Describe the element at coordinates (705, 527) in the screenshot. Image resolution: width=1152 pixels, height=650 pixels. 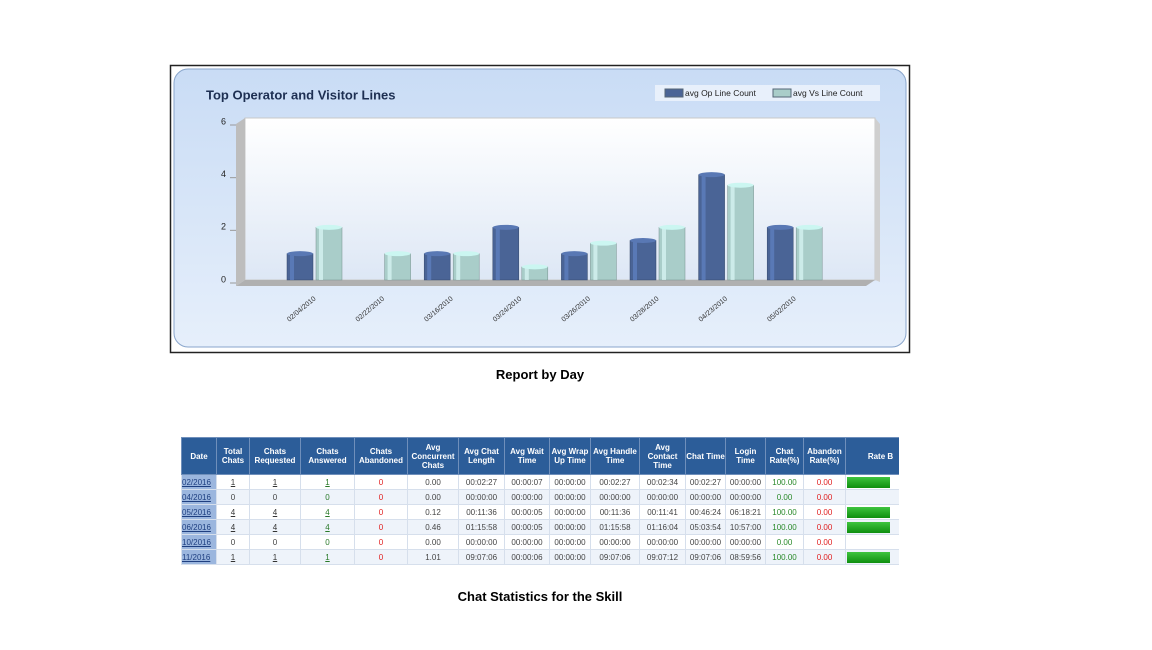
I see `table-cell: 05:03:54` at that location.